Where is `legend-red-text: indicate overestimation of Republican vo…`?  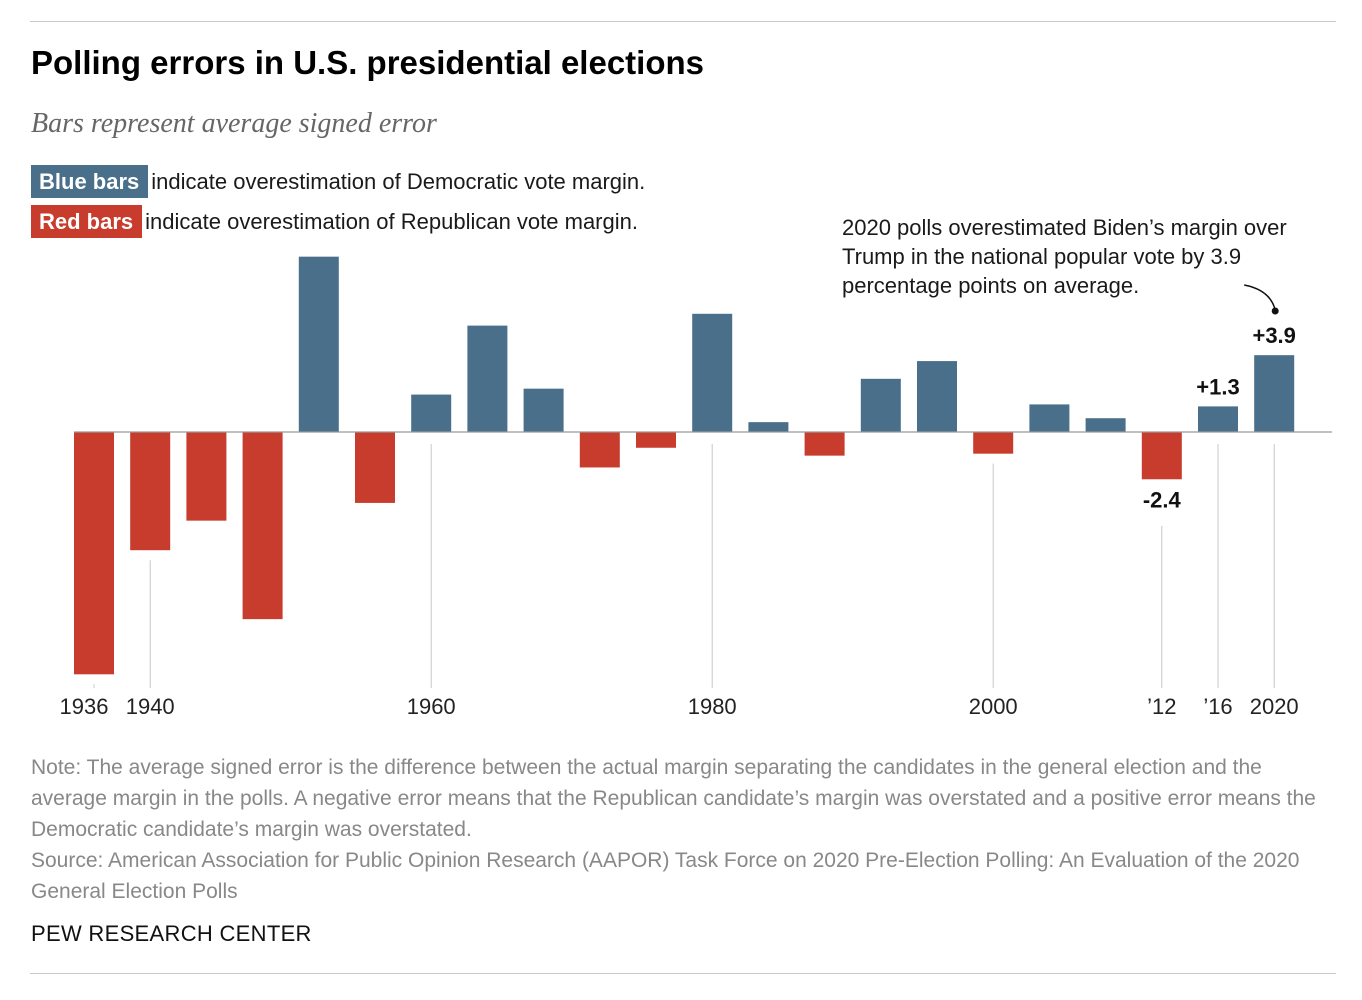 legend-red-text: indicate overestimation of Republican vo… is located at coordinates (391, 221).